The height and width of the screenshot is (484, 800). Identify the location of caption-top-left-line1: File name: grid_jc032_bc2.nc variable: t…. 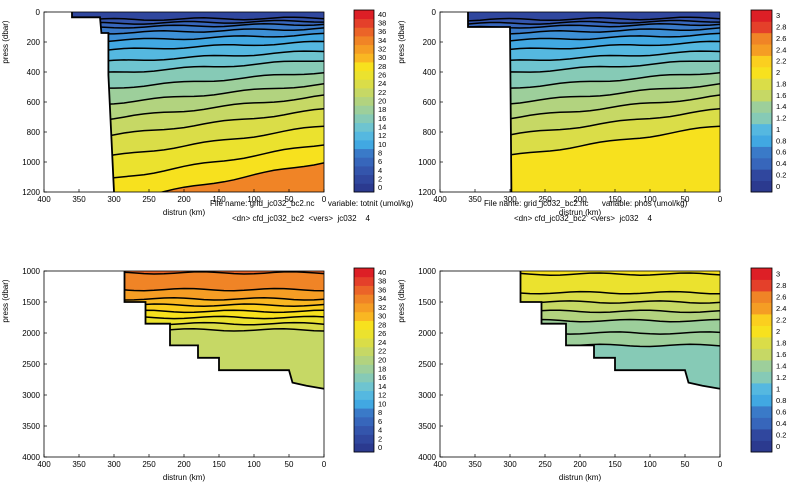
(312, 203).